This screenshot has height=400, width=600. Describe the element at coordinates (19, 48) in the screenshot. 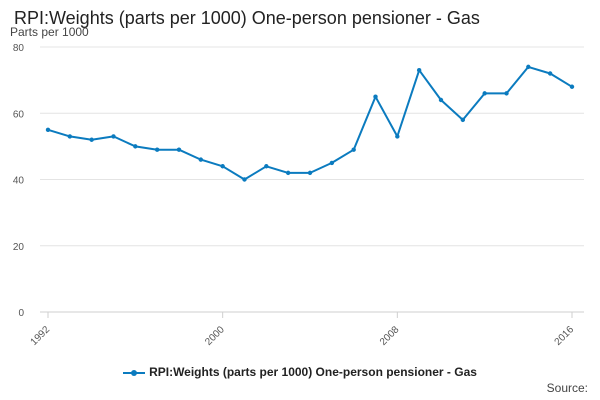

I see `y-tick-label: 80` at that location.